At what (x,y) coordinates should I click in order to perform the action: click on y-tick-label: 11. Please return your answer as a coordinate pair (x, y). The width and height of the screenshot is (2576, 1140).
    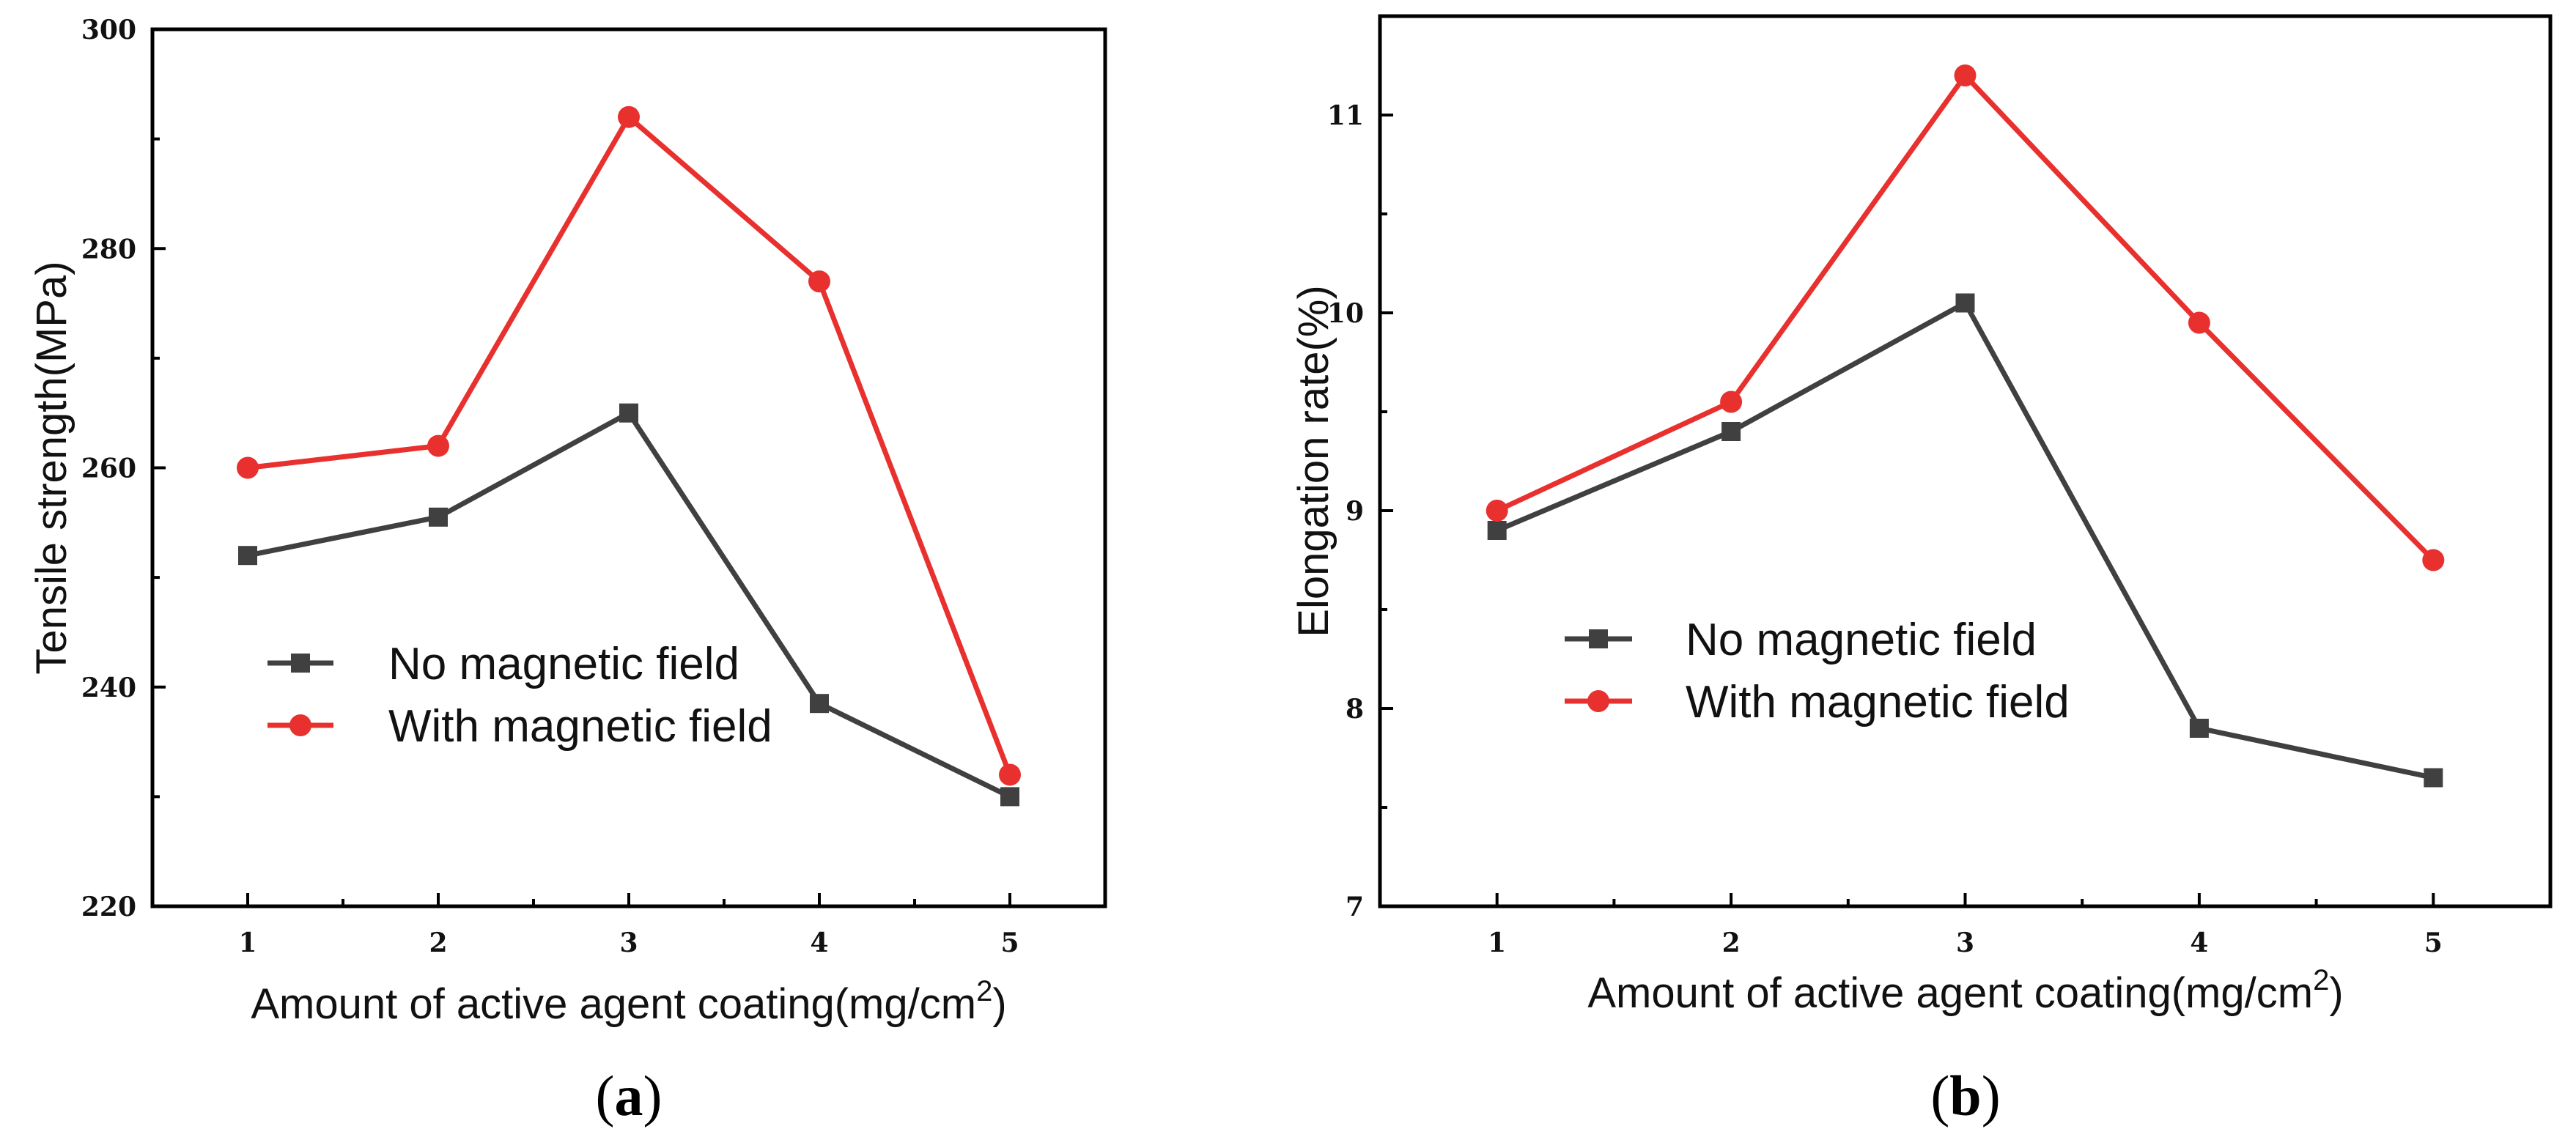
    Looking at the image, I should click on (1345, 116).